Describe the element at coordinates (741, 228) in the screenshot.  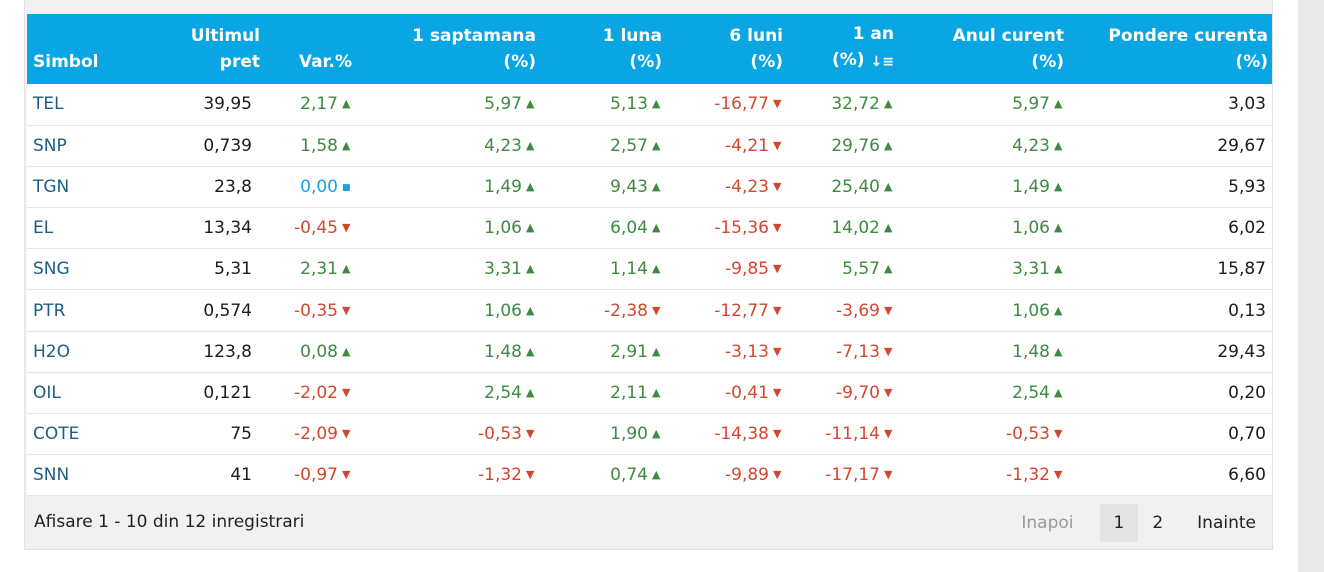
I see `cell-6-months-value: -15,36` at that location.